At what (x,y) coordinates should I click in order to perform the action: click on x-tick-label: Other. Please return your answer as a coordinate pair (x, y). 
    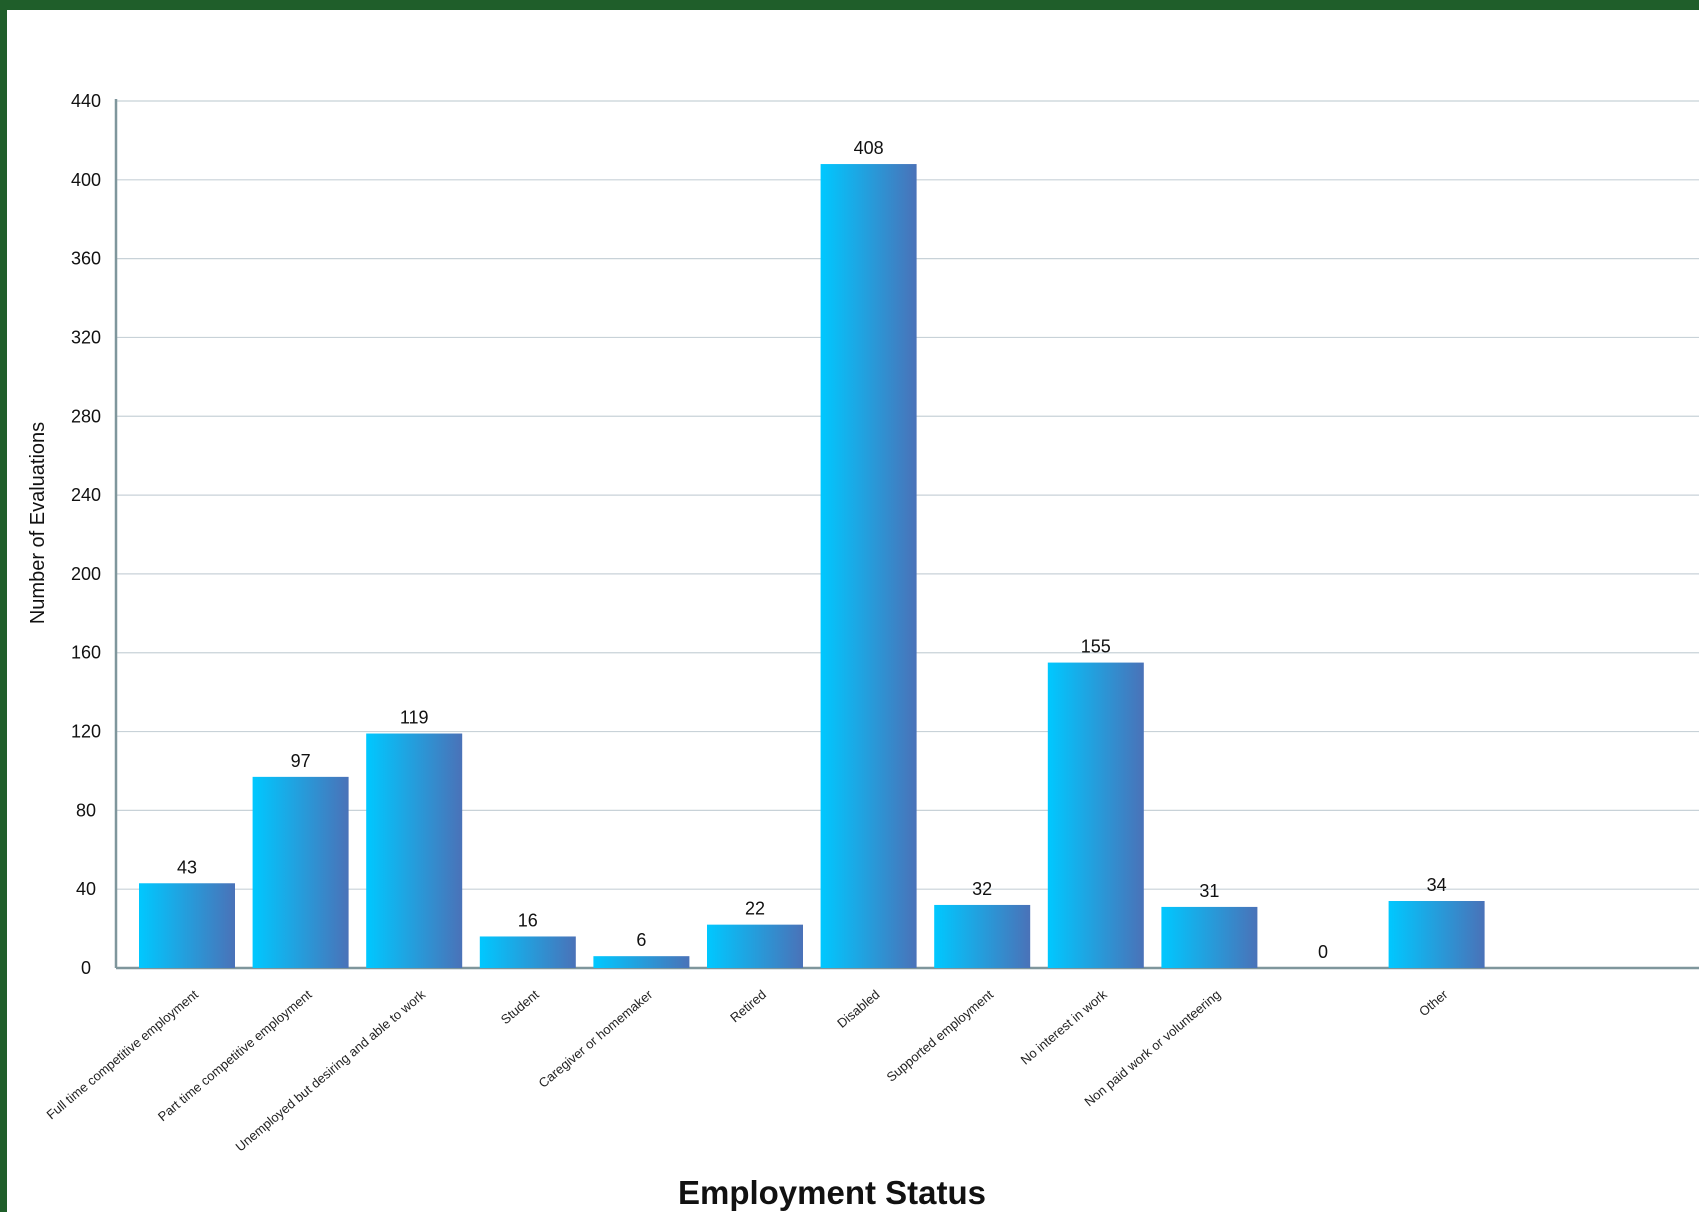
    Looking at the image, I should click on (1433, 1002).